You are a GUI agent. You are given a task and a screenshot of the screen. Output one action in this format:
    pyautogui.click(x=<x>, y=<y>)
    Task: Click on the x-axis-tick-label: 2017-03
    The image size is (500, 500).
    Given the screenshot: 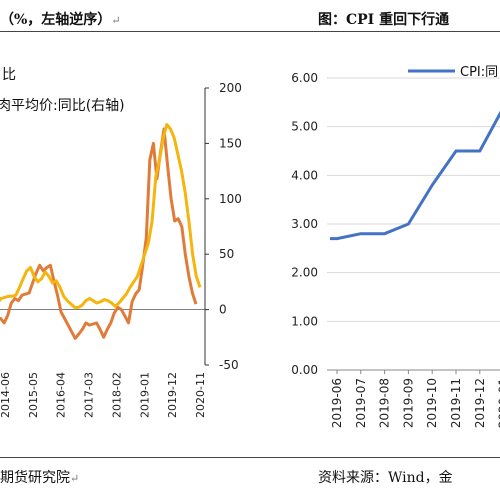 What is the action you would take?
    pyautogui.click(x=89, y=395)
    